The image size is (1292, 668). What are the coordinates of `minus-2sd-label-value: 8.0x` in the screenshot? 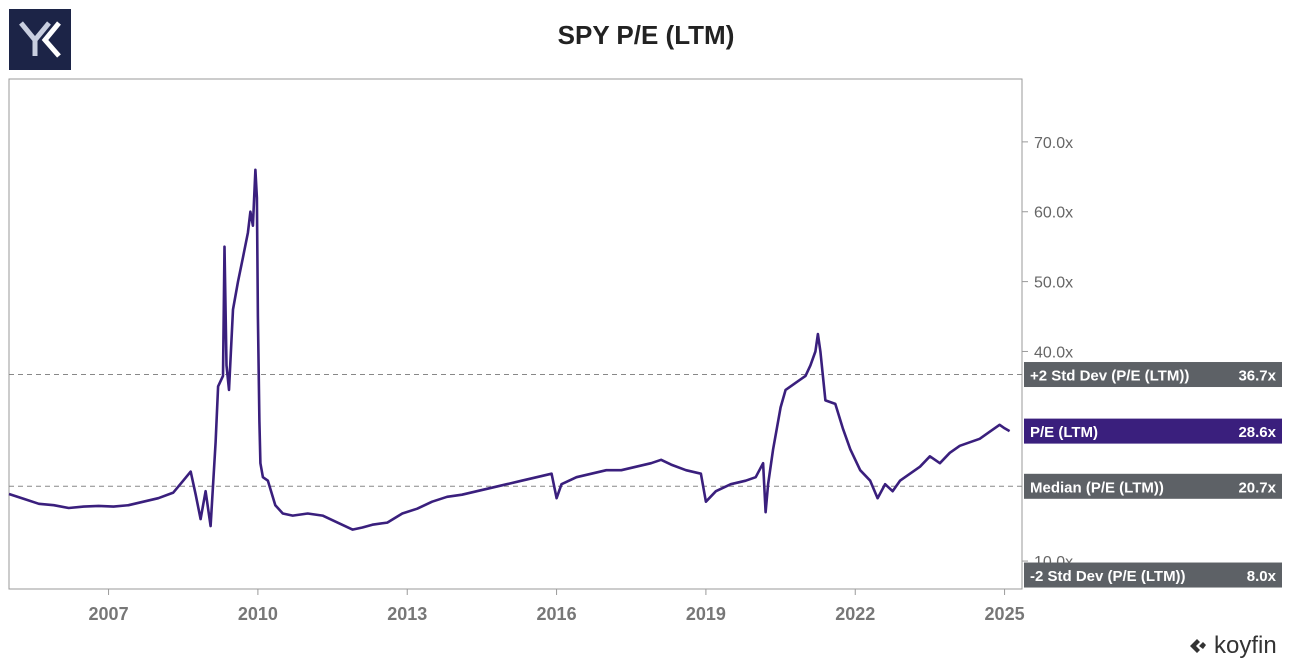 It's located at (1262, 576).